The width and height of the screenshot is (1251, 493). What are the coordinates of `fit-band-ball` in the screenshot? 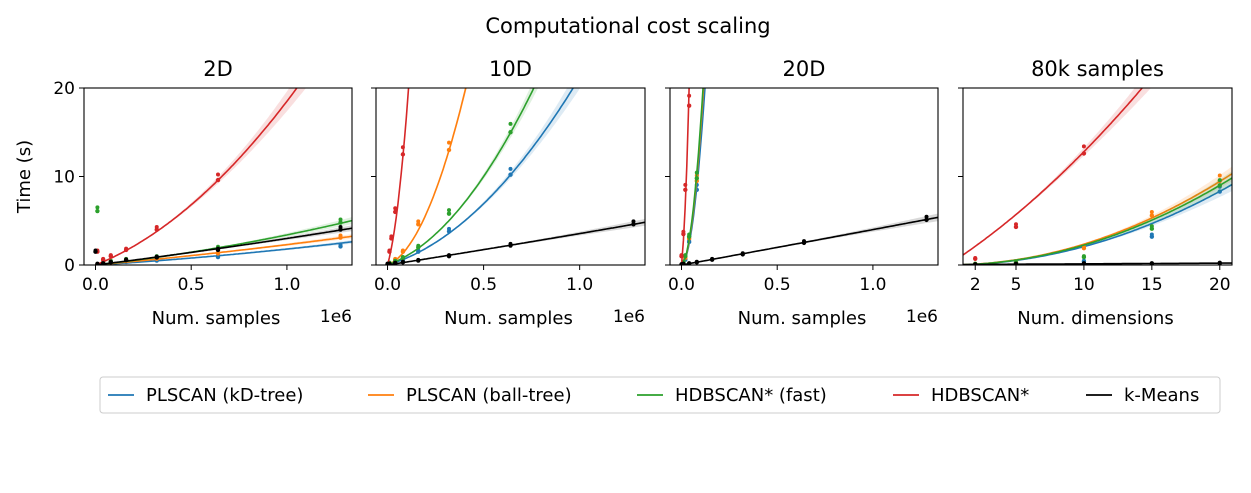 It's located at (427, 176).